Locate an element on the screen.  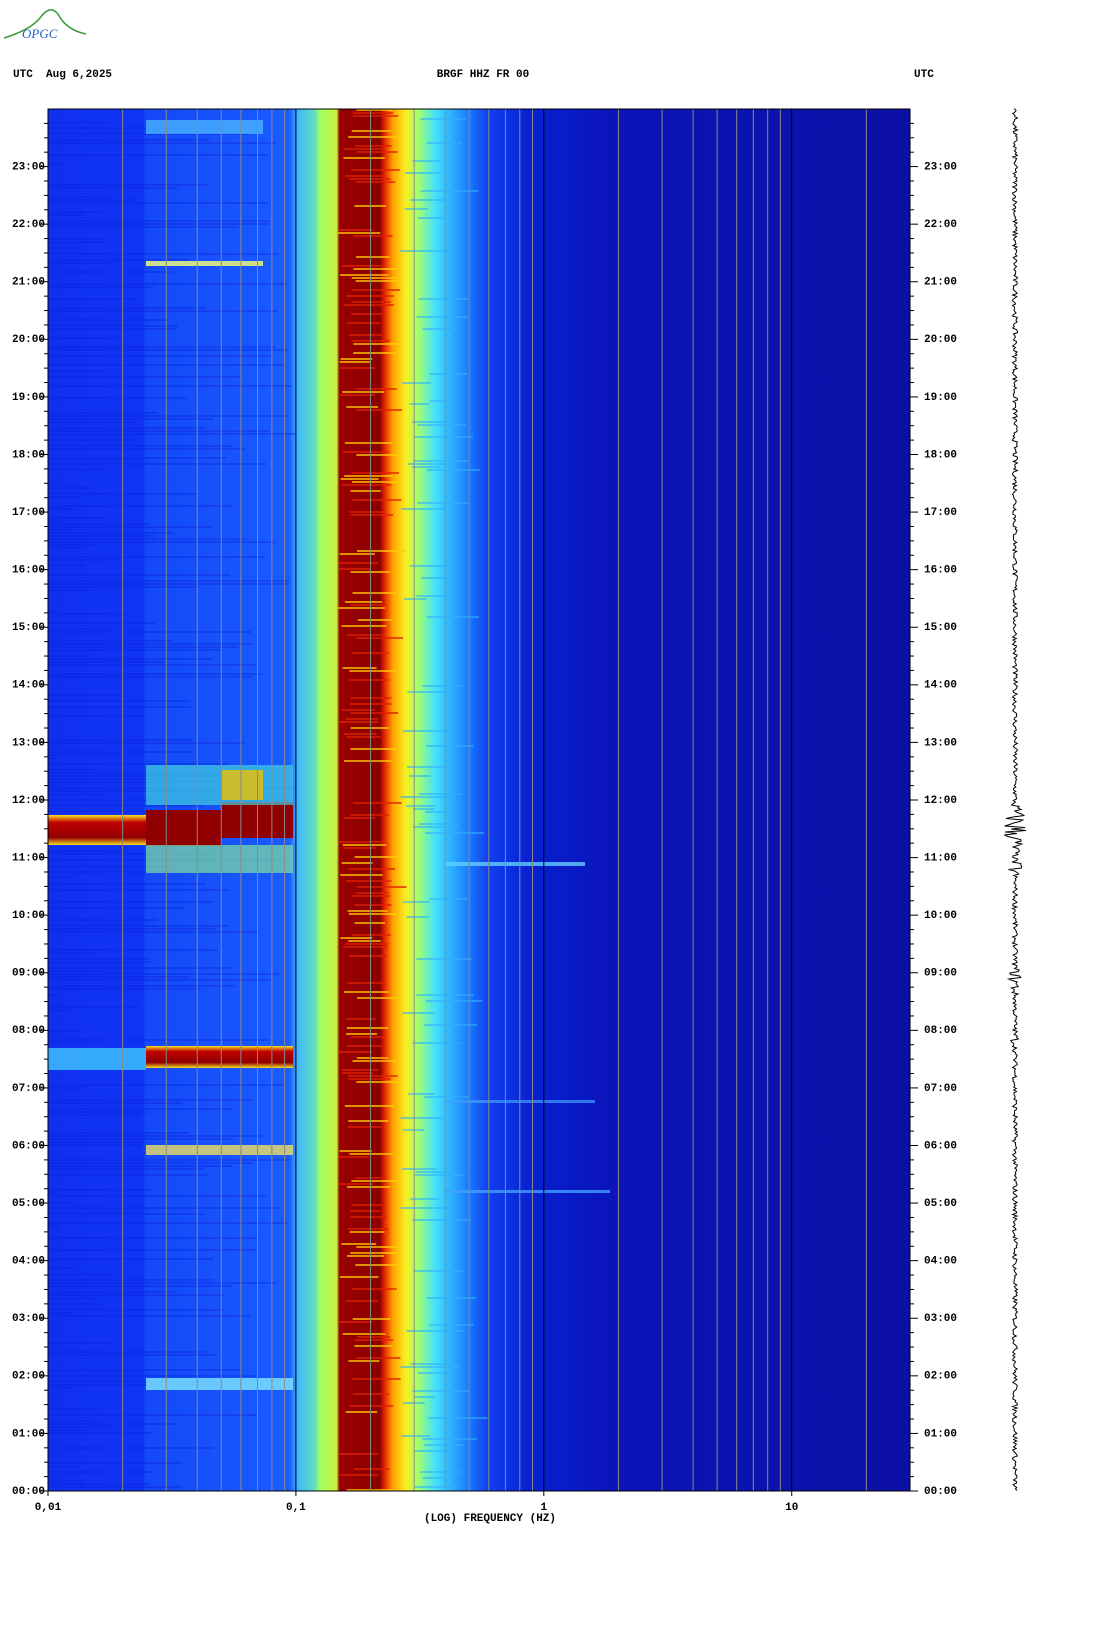
y-tick-label-right: 15:00 is located at coordinates (940, 628).